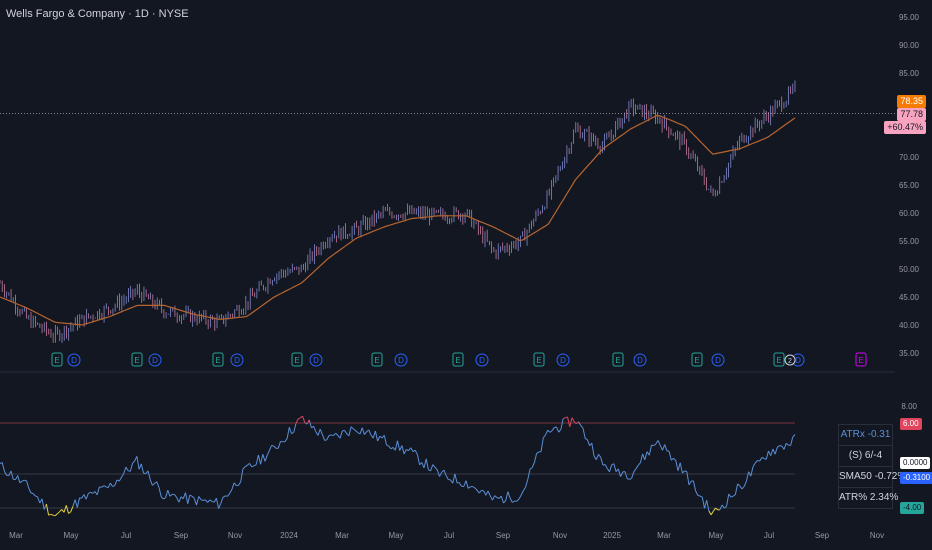 This screenshot has width=932, height=550. I want to click on price-tick: 35.00, so click(909, 353).